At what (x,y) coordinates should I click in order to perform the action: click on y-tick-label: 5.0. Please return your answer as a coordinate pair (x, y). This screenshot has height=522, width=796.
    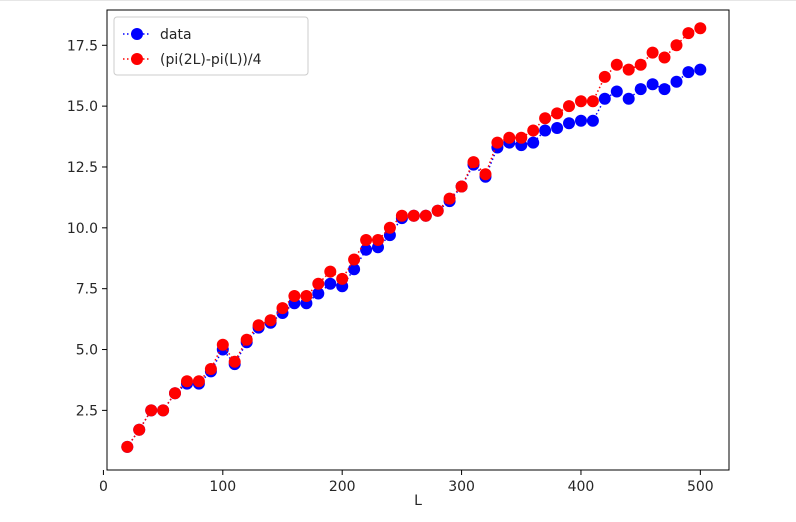
    Looking at the image, I should click on (87, 351).